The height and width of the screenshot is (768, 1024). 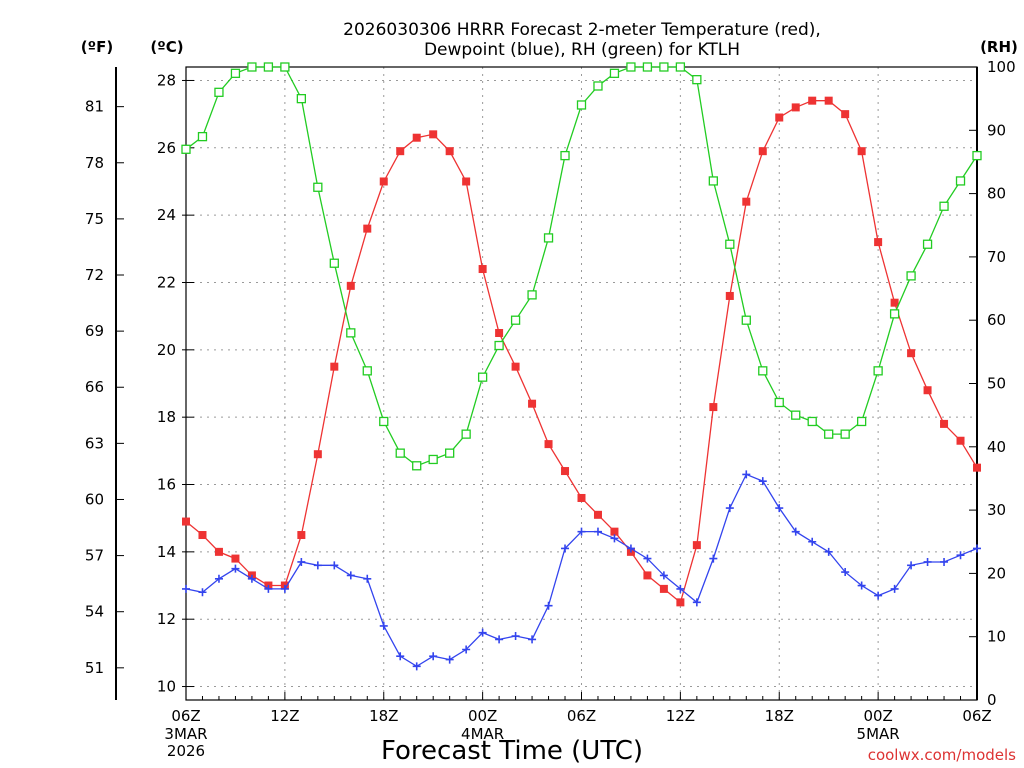 What do you see at coordinates (482, 734) in the screenshot?
I see `date-label: 4MAR` at bounding box center [482, 734].